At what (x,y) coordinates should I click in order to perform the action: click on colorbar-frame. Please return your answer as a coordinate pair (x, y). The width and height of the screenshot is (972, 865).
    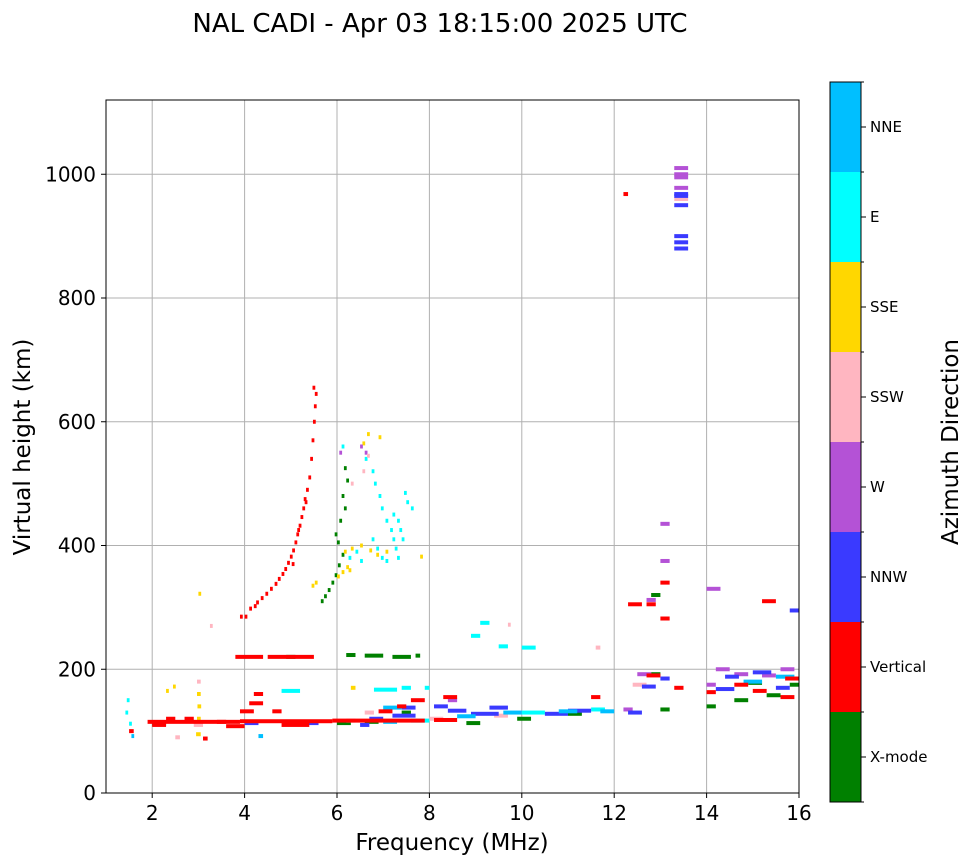
    Looking at the image, I should click on (845, 442).